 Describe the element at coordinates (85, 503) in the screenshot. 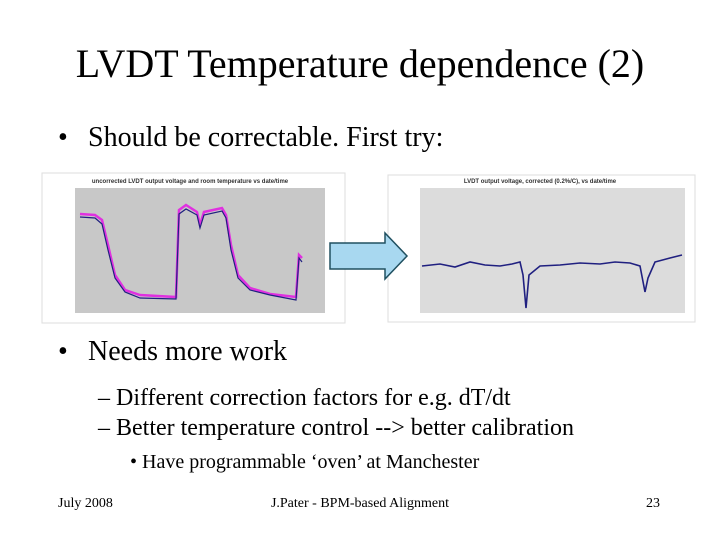

I see `footer-date: July 2008` at that location.